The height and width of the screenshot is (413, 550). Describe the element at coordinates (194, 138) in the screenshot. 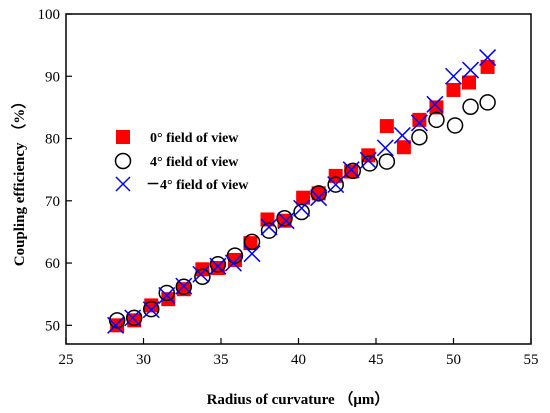

I see `legend-label-series-0: 0° field of view` at that location.